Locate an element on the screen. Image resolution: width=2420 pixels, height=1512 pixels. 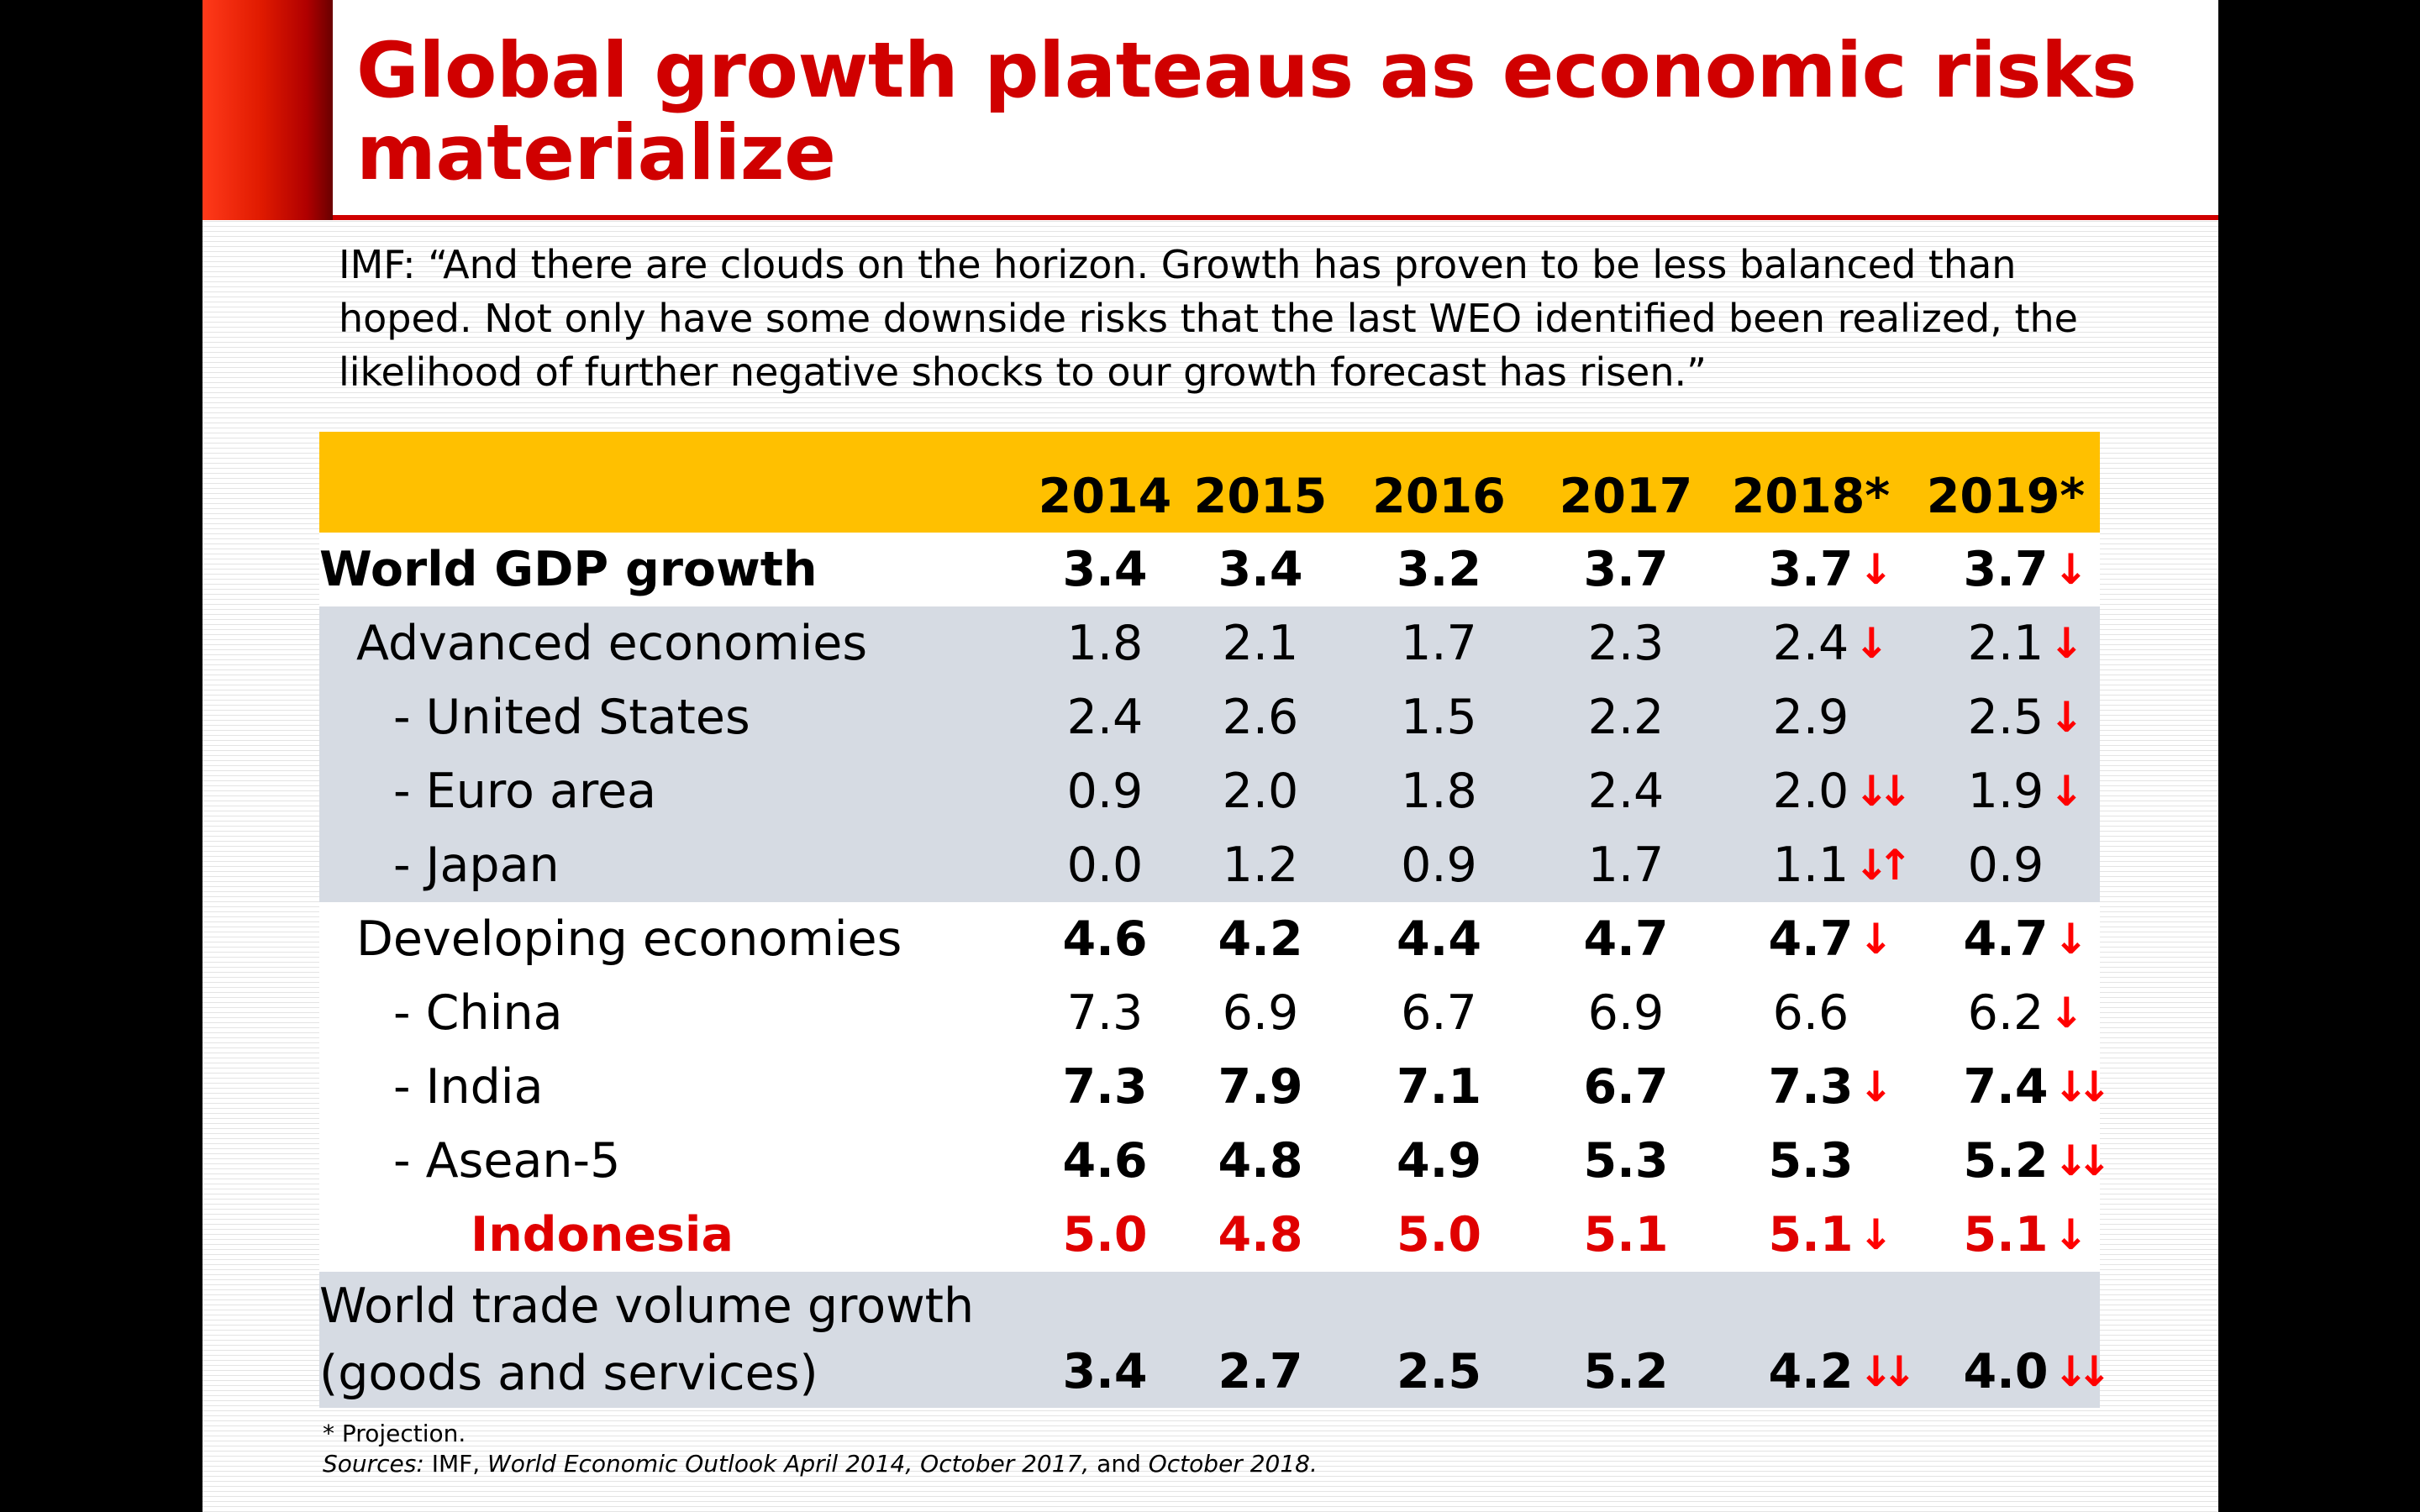
header-year: 2016 is located at coordinates (1439, 496).